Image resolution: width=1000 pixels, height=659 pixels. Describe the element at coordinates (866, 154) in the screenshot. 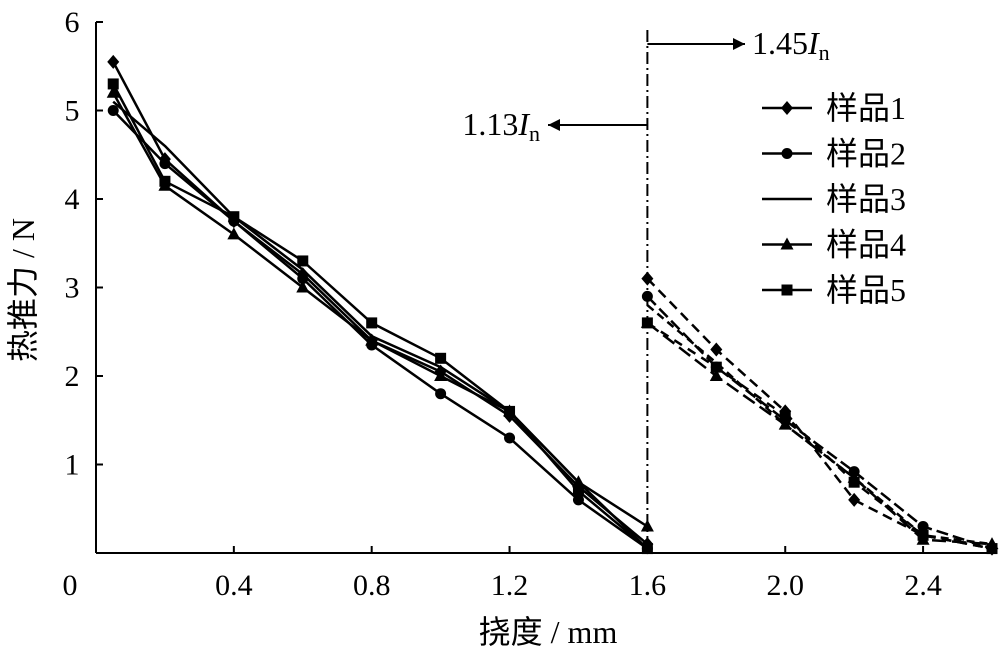

I see `legend-label: 样品2` at that location.